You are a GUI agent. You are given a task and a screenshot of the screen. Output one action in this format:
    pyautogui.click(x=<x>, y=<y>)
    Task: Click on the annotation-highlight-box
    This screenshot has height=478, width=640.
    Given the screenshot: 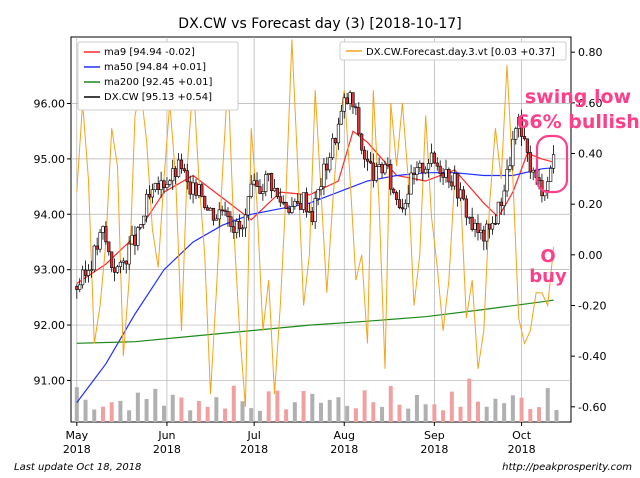 What is the action you would take?
    pyautogui.click(x=552, y=164)
    